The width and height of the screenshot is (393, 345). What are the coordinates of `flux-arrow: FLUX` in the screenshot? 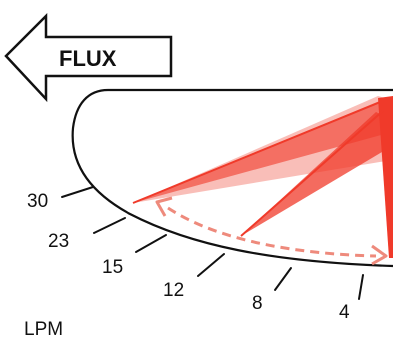 It's located at (88, 57).